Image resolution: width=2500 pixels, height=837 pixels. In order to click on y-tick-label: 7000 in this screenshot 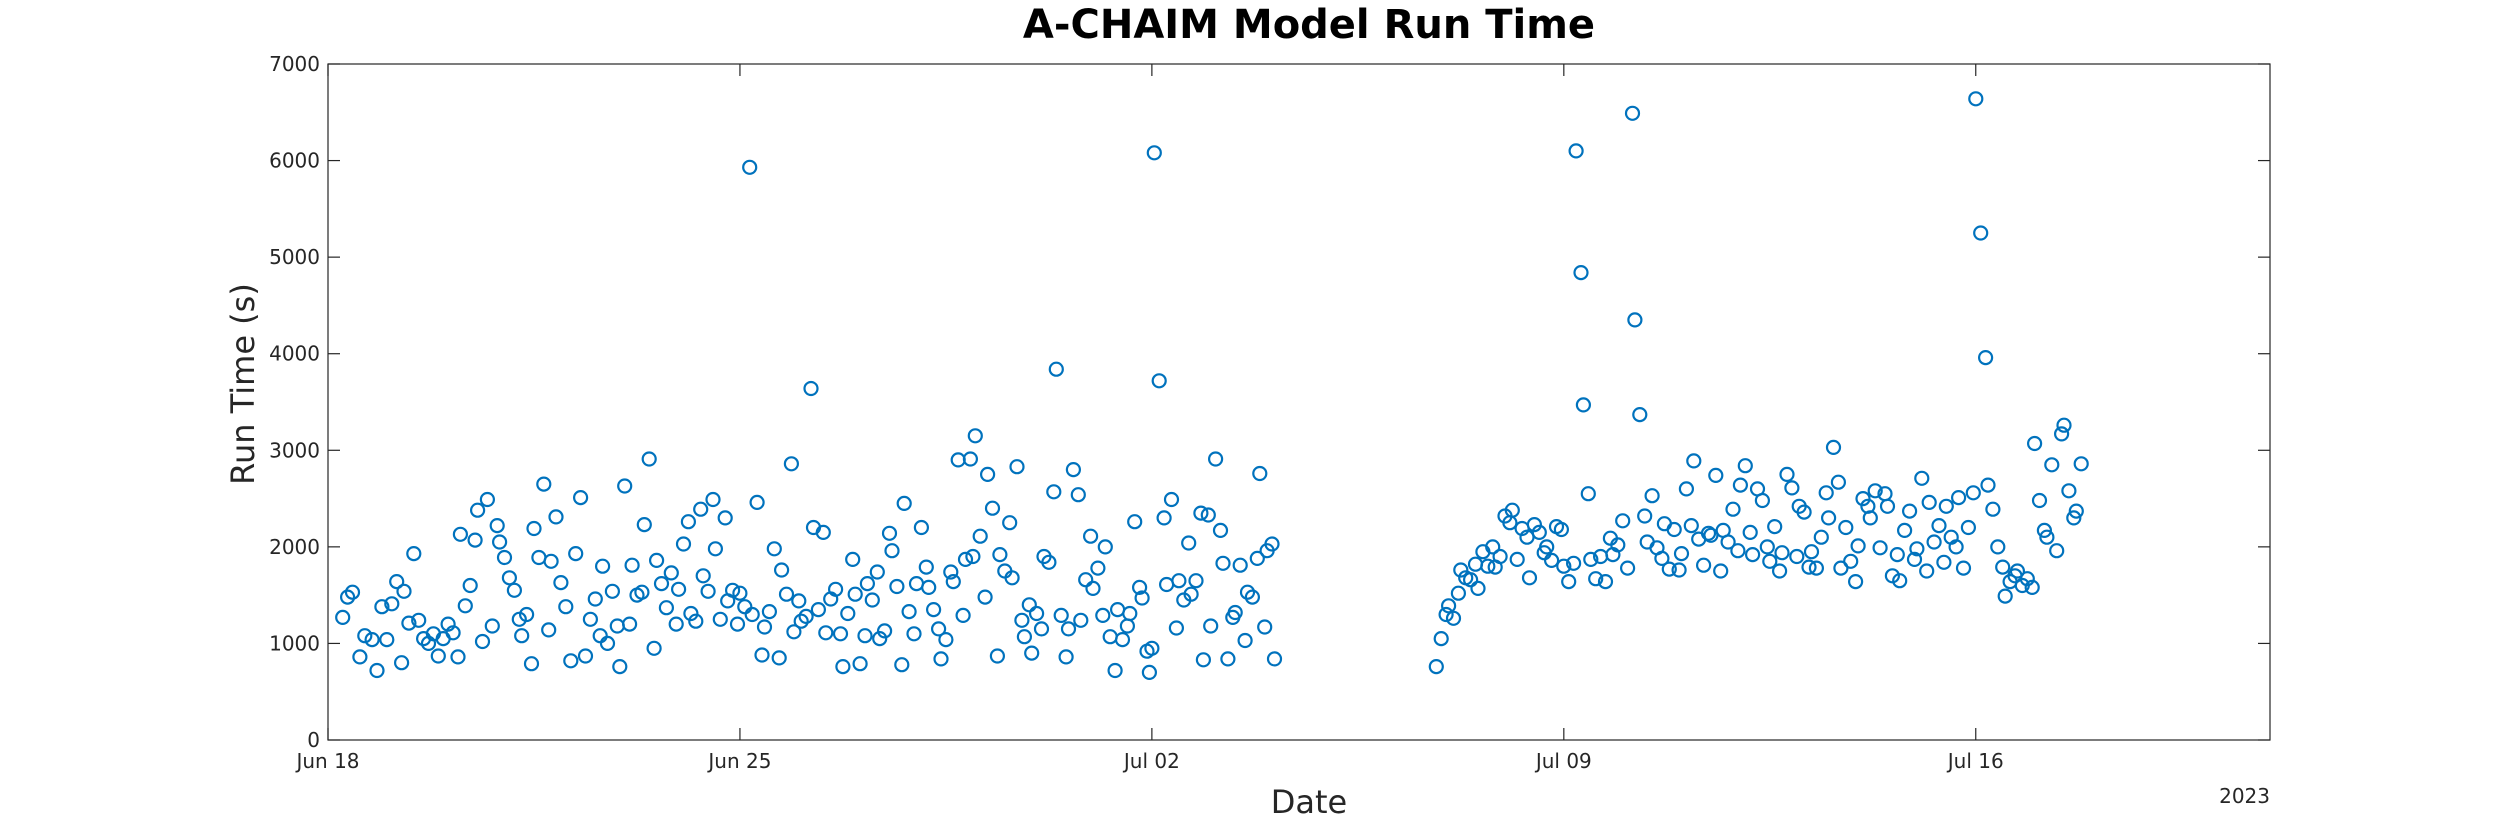, I will do `click(294, 64)`.